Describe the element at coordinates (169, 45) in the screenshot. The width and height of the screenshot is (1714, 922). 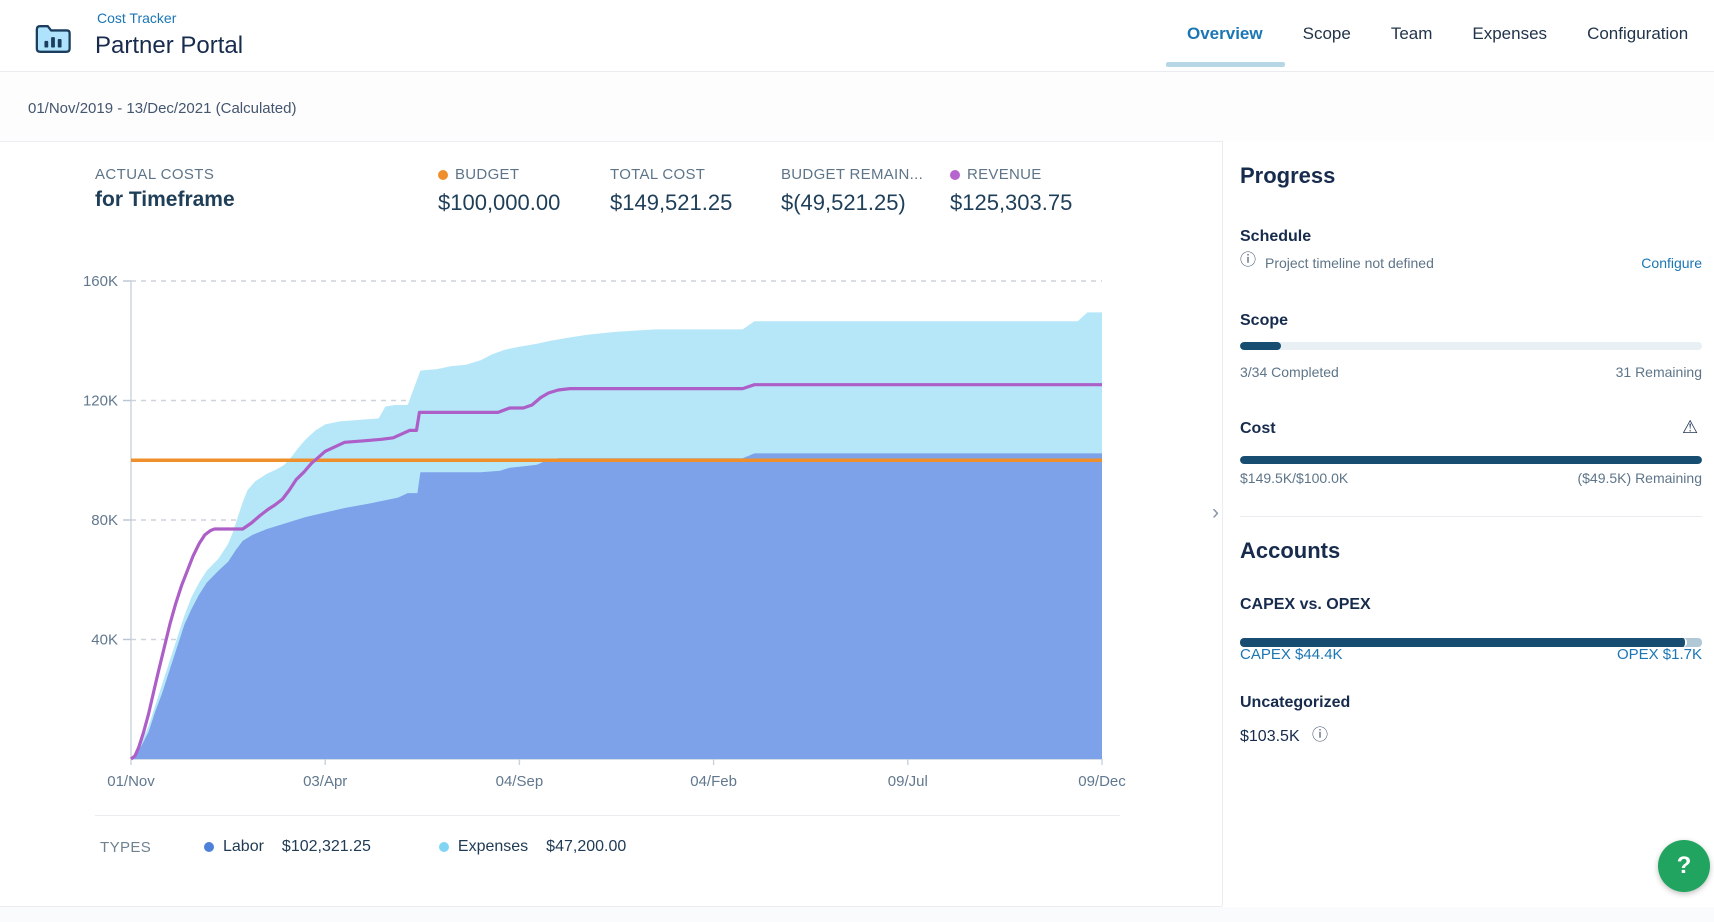
I see `page-title: Partner Portal` at that location.